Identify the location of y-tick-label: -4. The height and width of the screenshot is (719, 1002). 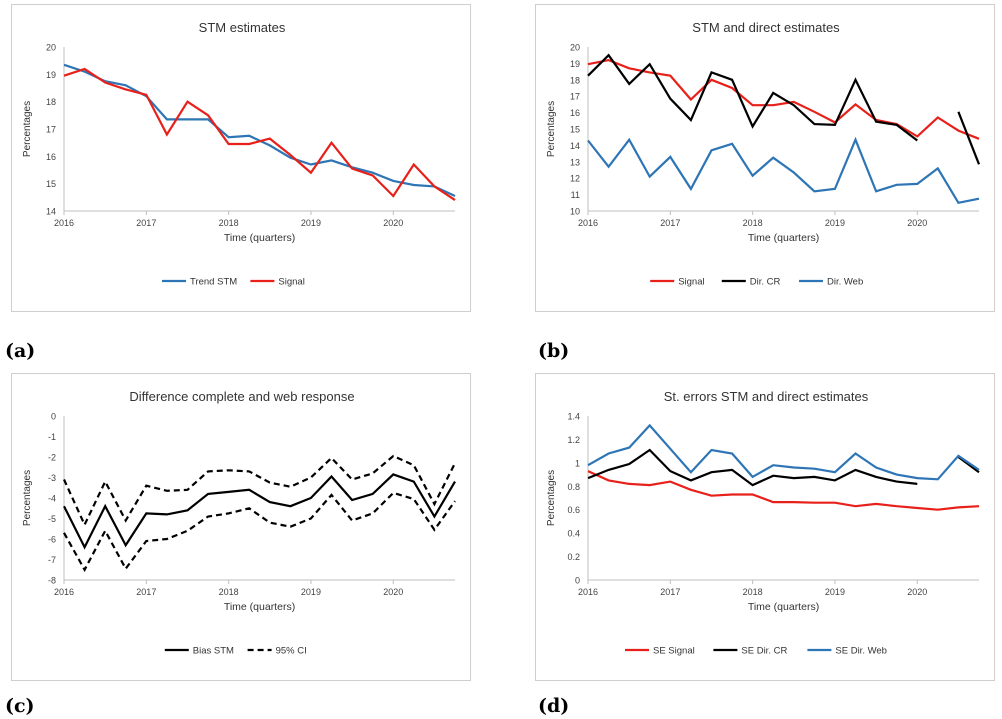
(52, 499).